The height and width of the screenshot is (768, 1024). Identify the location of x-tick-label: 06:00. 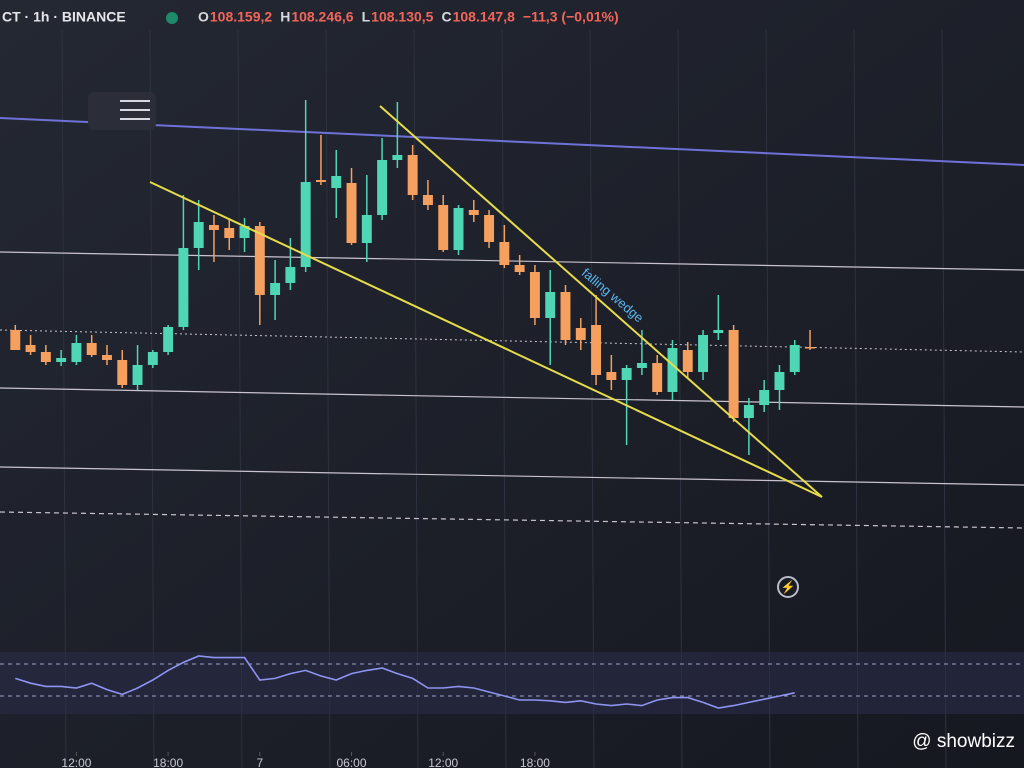
(352, 762).